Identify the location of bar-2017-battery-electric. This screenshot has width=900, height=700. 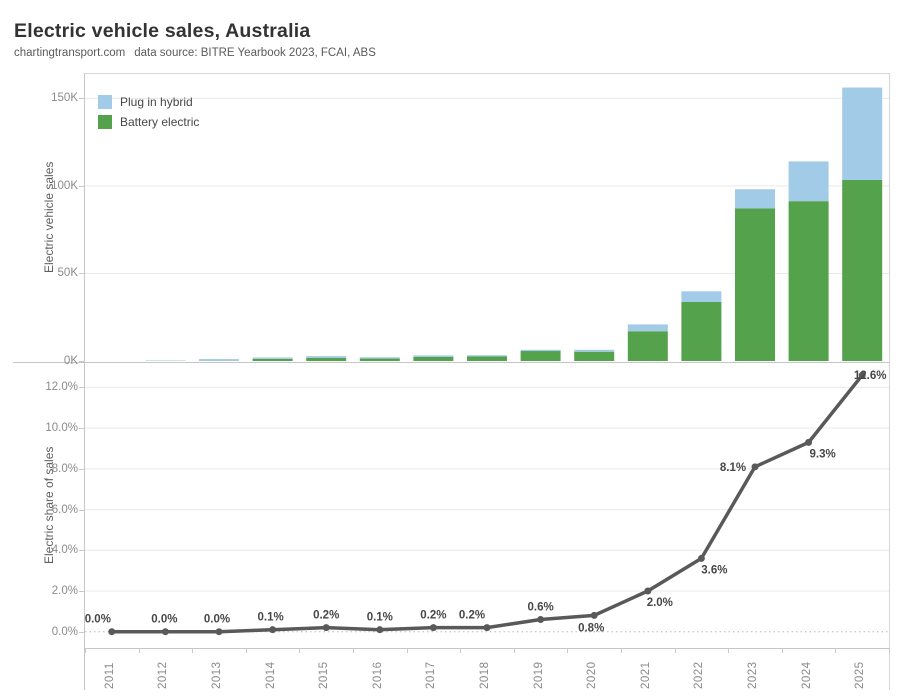
(433, 358).